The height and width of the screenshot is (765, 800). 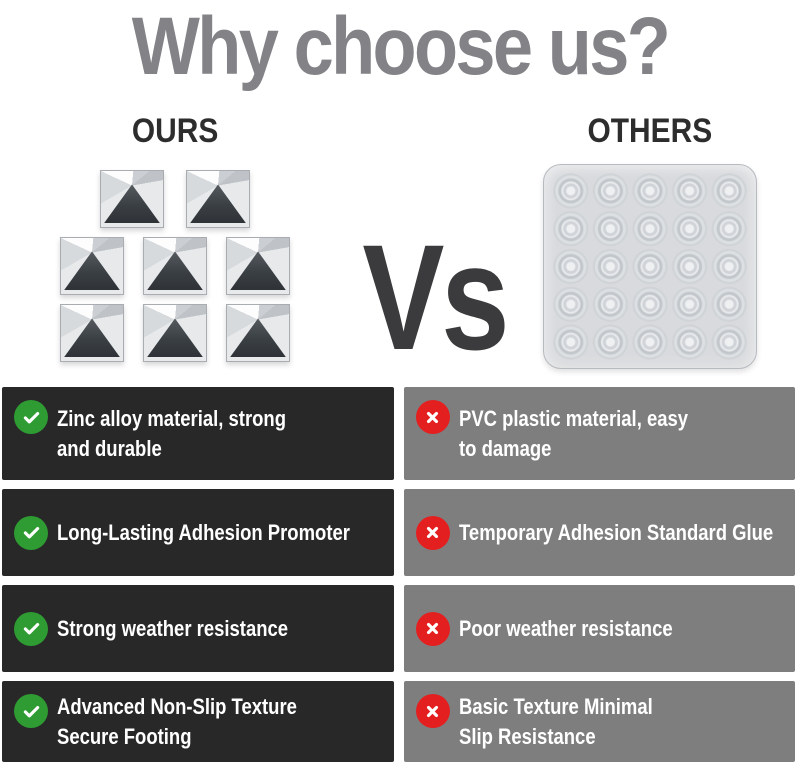 I want to click on comparison-cell-ours-texture: Advanced Non-Slip Texture Secure Footing, so click(x=198, y=721).